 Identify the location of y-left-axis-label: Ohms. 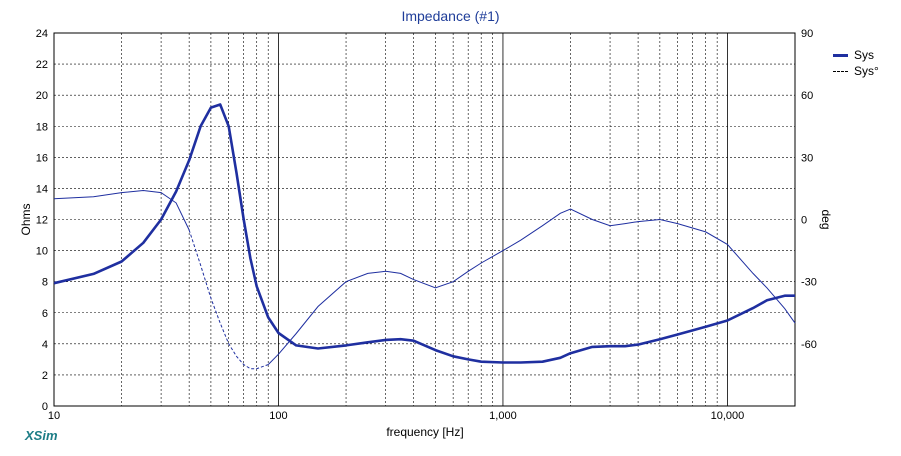
(26, 219).